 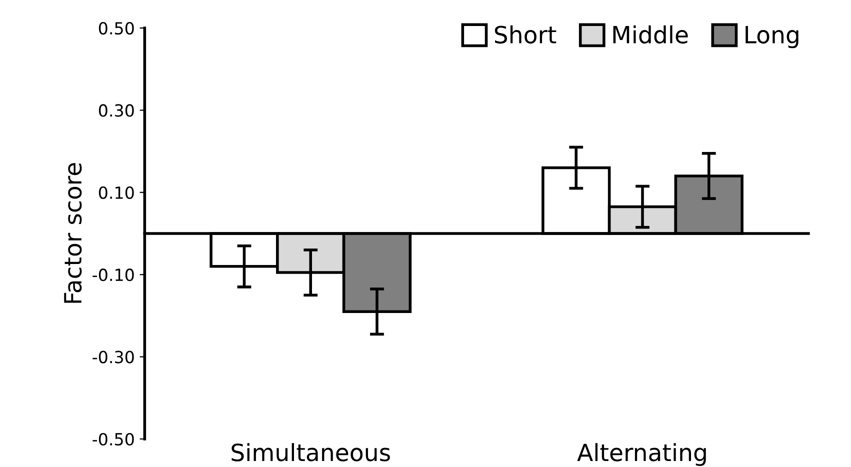 What do you see at coordinates (650, 34) in the screenshot?
I see `legend-label: Middle` at bounding box center [650, 34].